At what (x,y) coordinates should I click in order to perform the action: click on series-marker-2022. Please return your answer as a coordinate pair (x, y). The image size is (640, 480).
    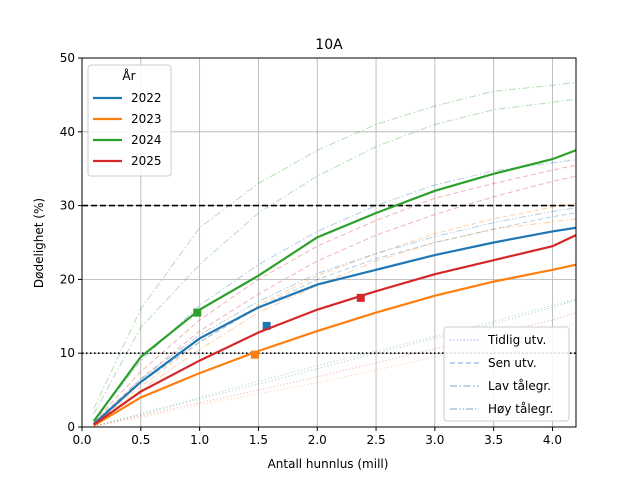
    Looking at the image, I should click on (266, 325).